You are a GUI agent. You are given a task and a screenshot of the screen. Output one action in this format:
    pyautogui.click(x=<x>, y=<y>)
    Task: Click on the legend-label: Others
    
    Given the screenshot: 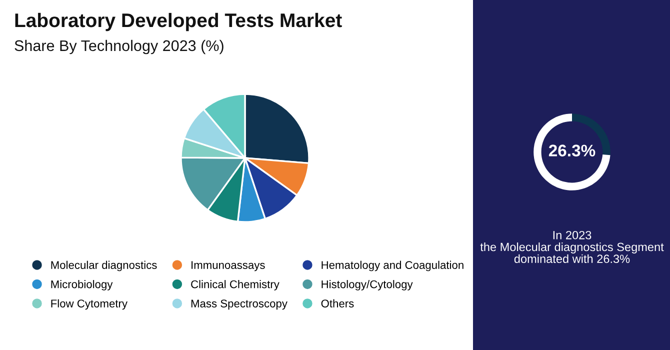 What is the action you would take?
    pyautogui.click(x=337, y=303)
    